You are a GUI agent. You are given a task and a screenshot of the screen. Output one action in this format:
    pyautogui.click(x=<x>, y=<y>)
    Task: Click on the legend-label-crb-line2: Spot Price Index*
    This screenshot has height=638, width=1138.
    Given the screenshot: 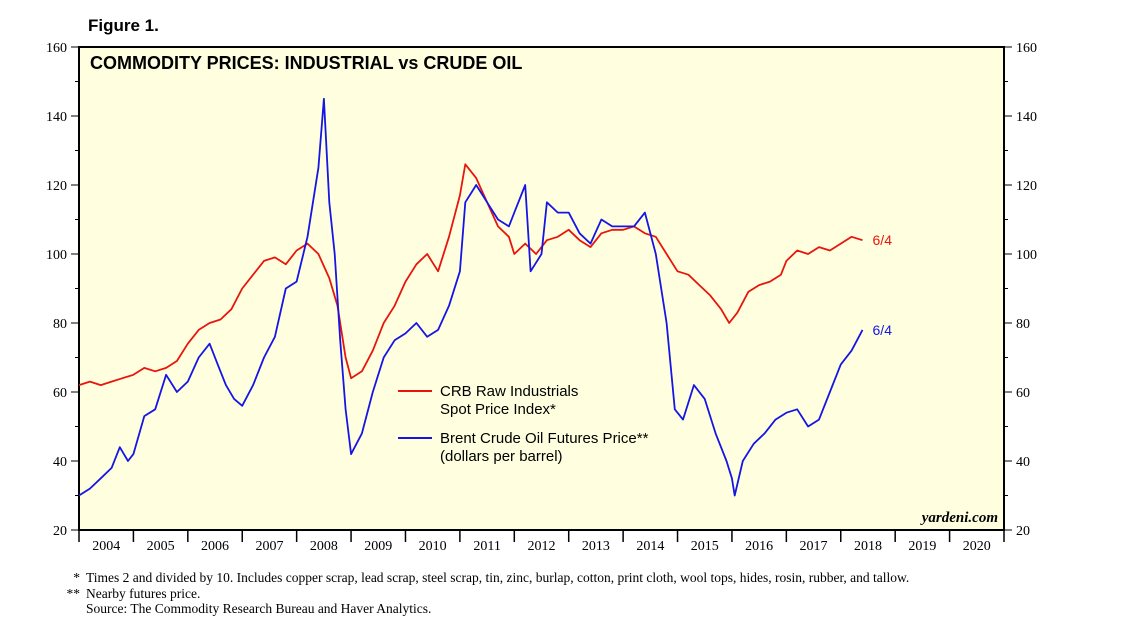 What is the action you would take?
    pyautogui.click(x=498, y=409)
    